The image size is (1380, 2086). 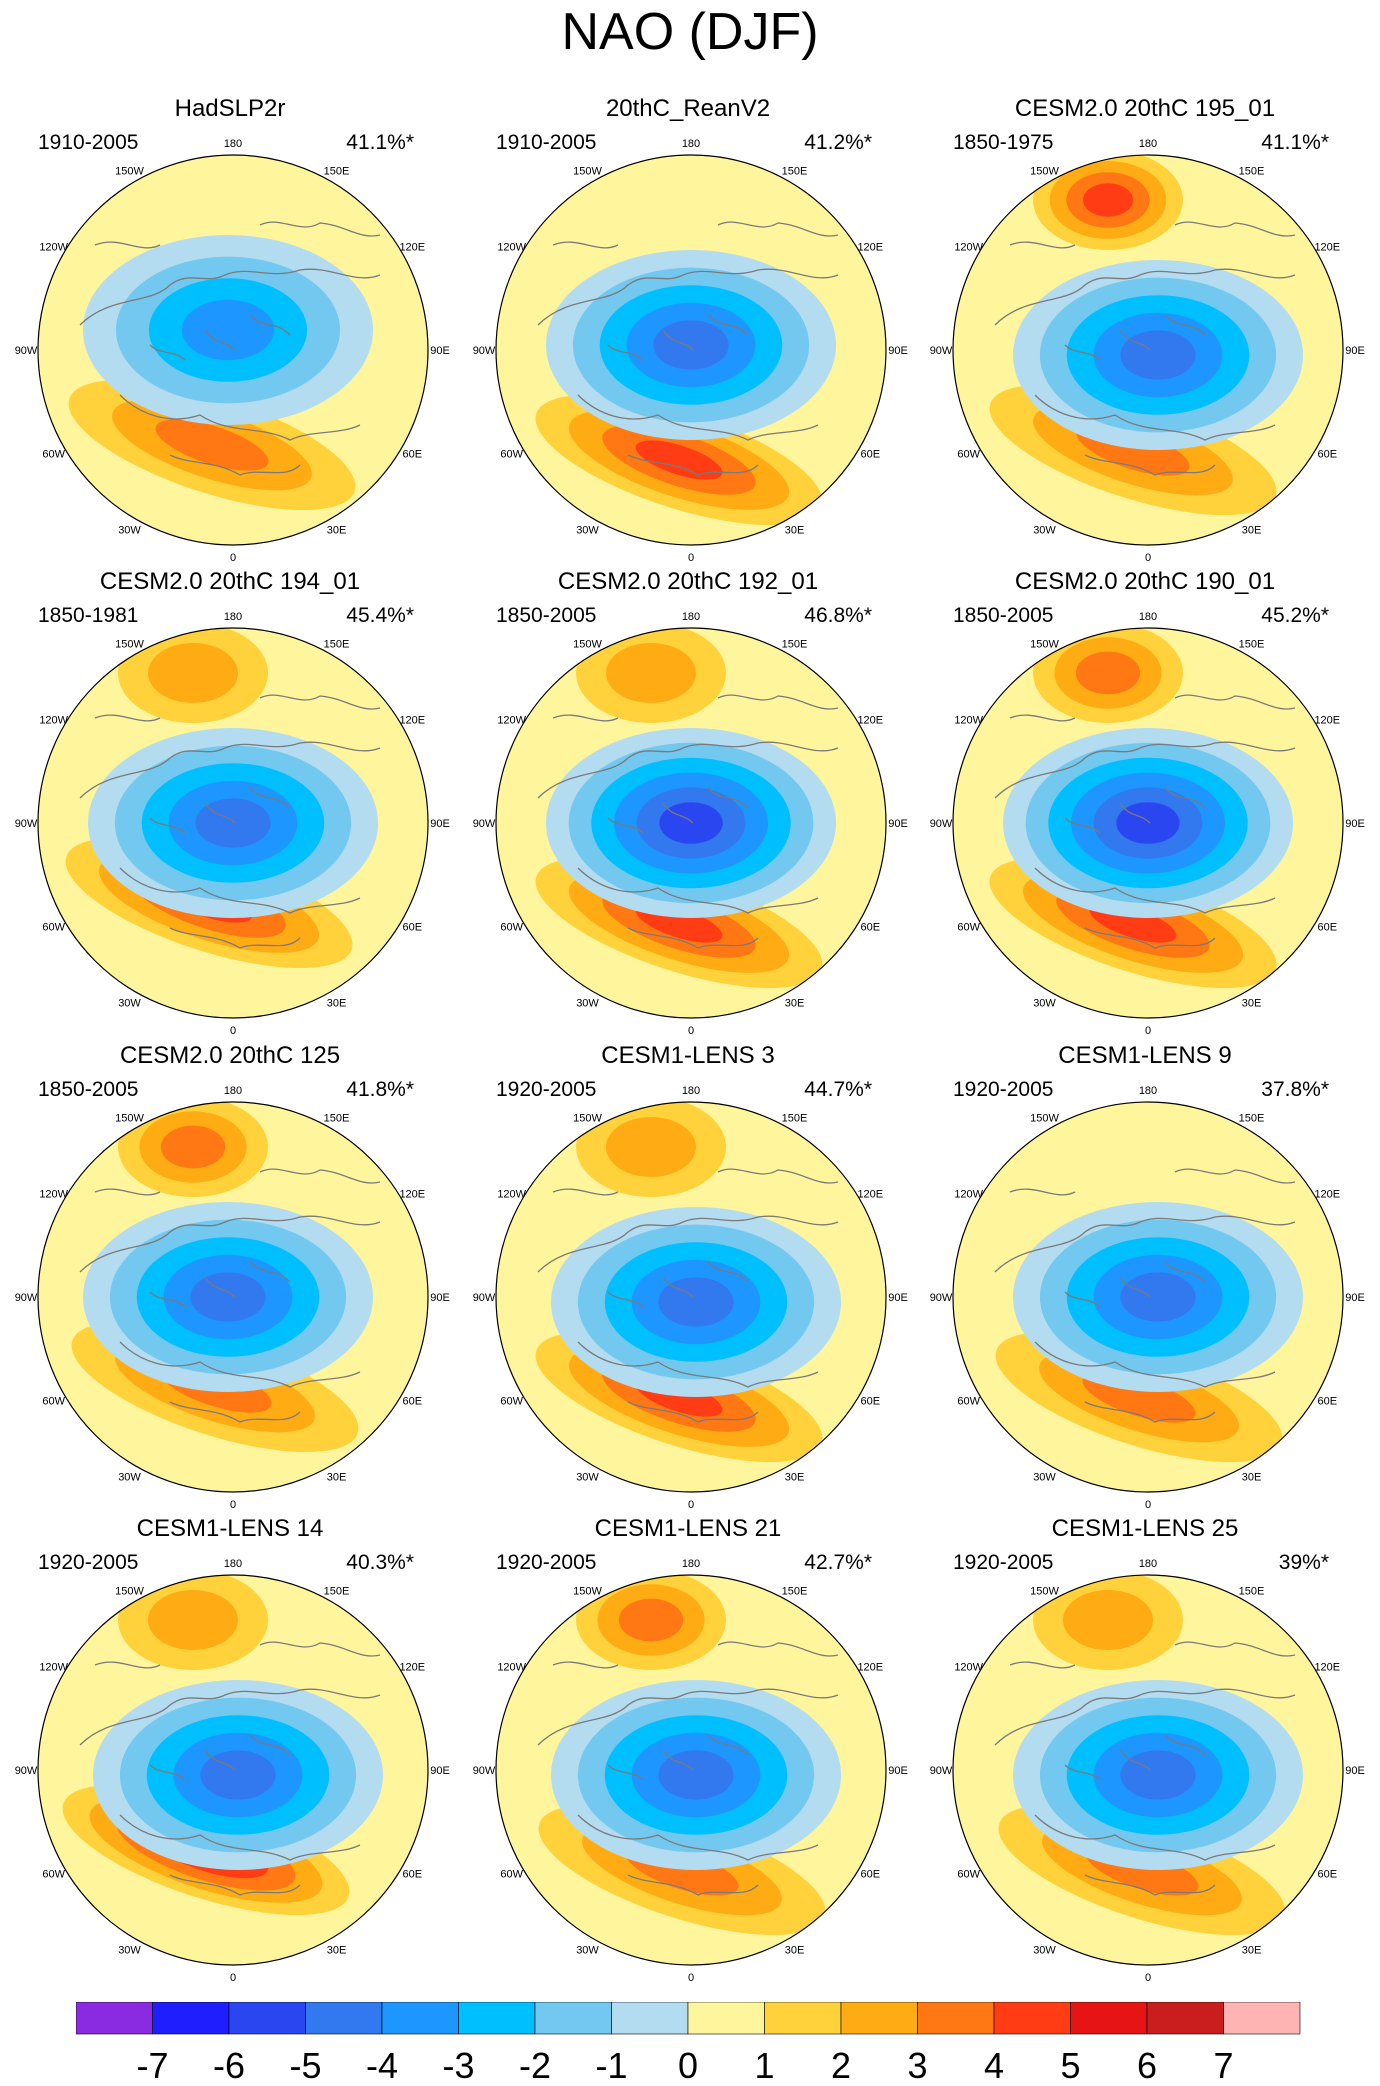 What do you see at coordinates (688, 1055) in the screenshot?
I see `panel-title: CESM1-LENS 3` at bounding box center [688, 1055].